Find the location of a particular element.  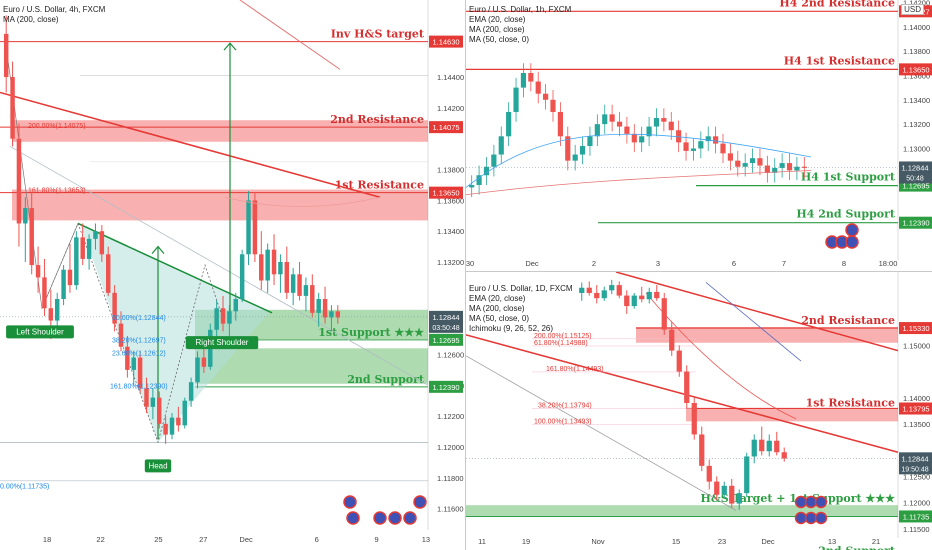

chart-4h-title: Euro / U.S. Dollar, 4h, FXCM is located at coordinates (54, 9).